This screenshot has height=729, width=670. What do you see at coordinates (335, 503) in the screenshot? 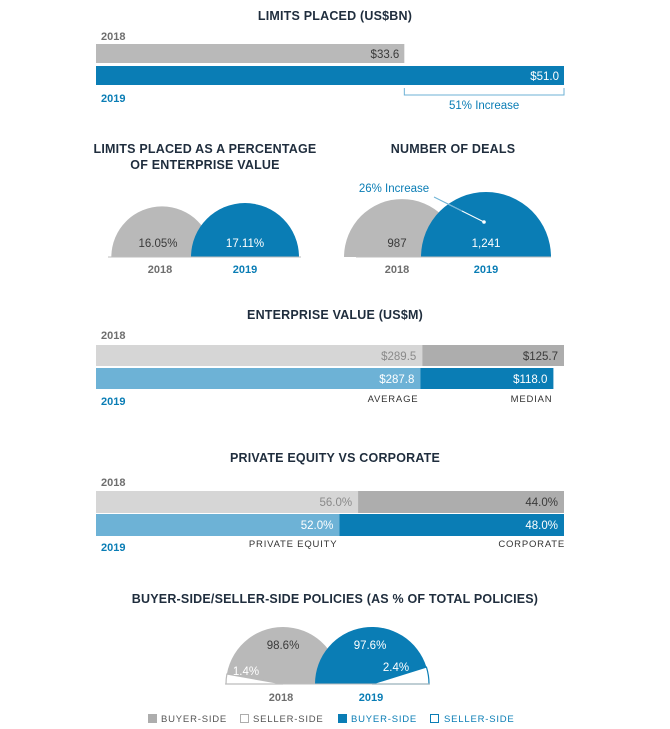
I see `pe-2018-private-equity-value: 56.0%` at bounding box center [335, 503].